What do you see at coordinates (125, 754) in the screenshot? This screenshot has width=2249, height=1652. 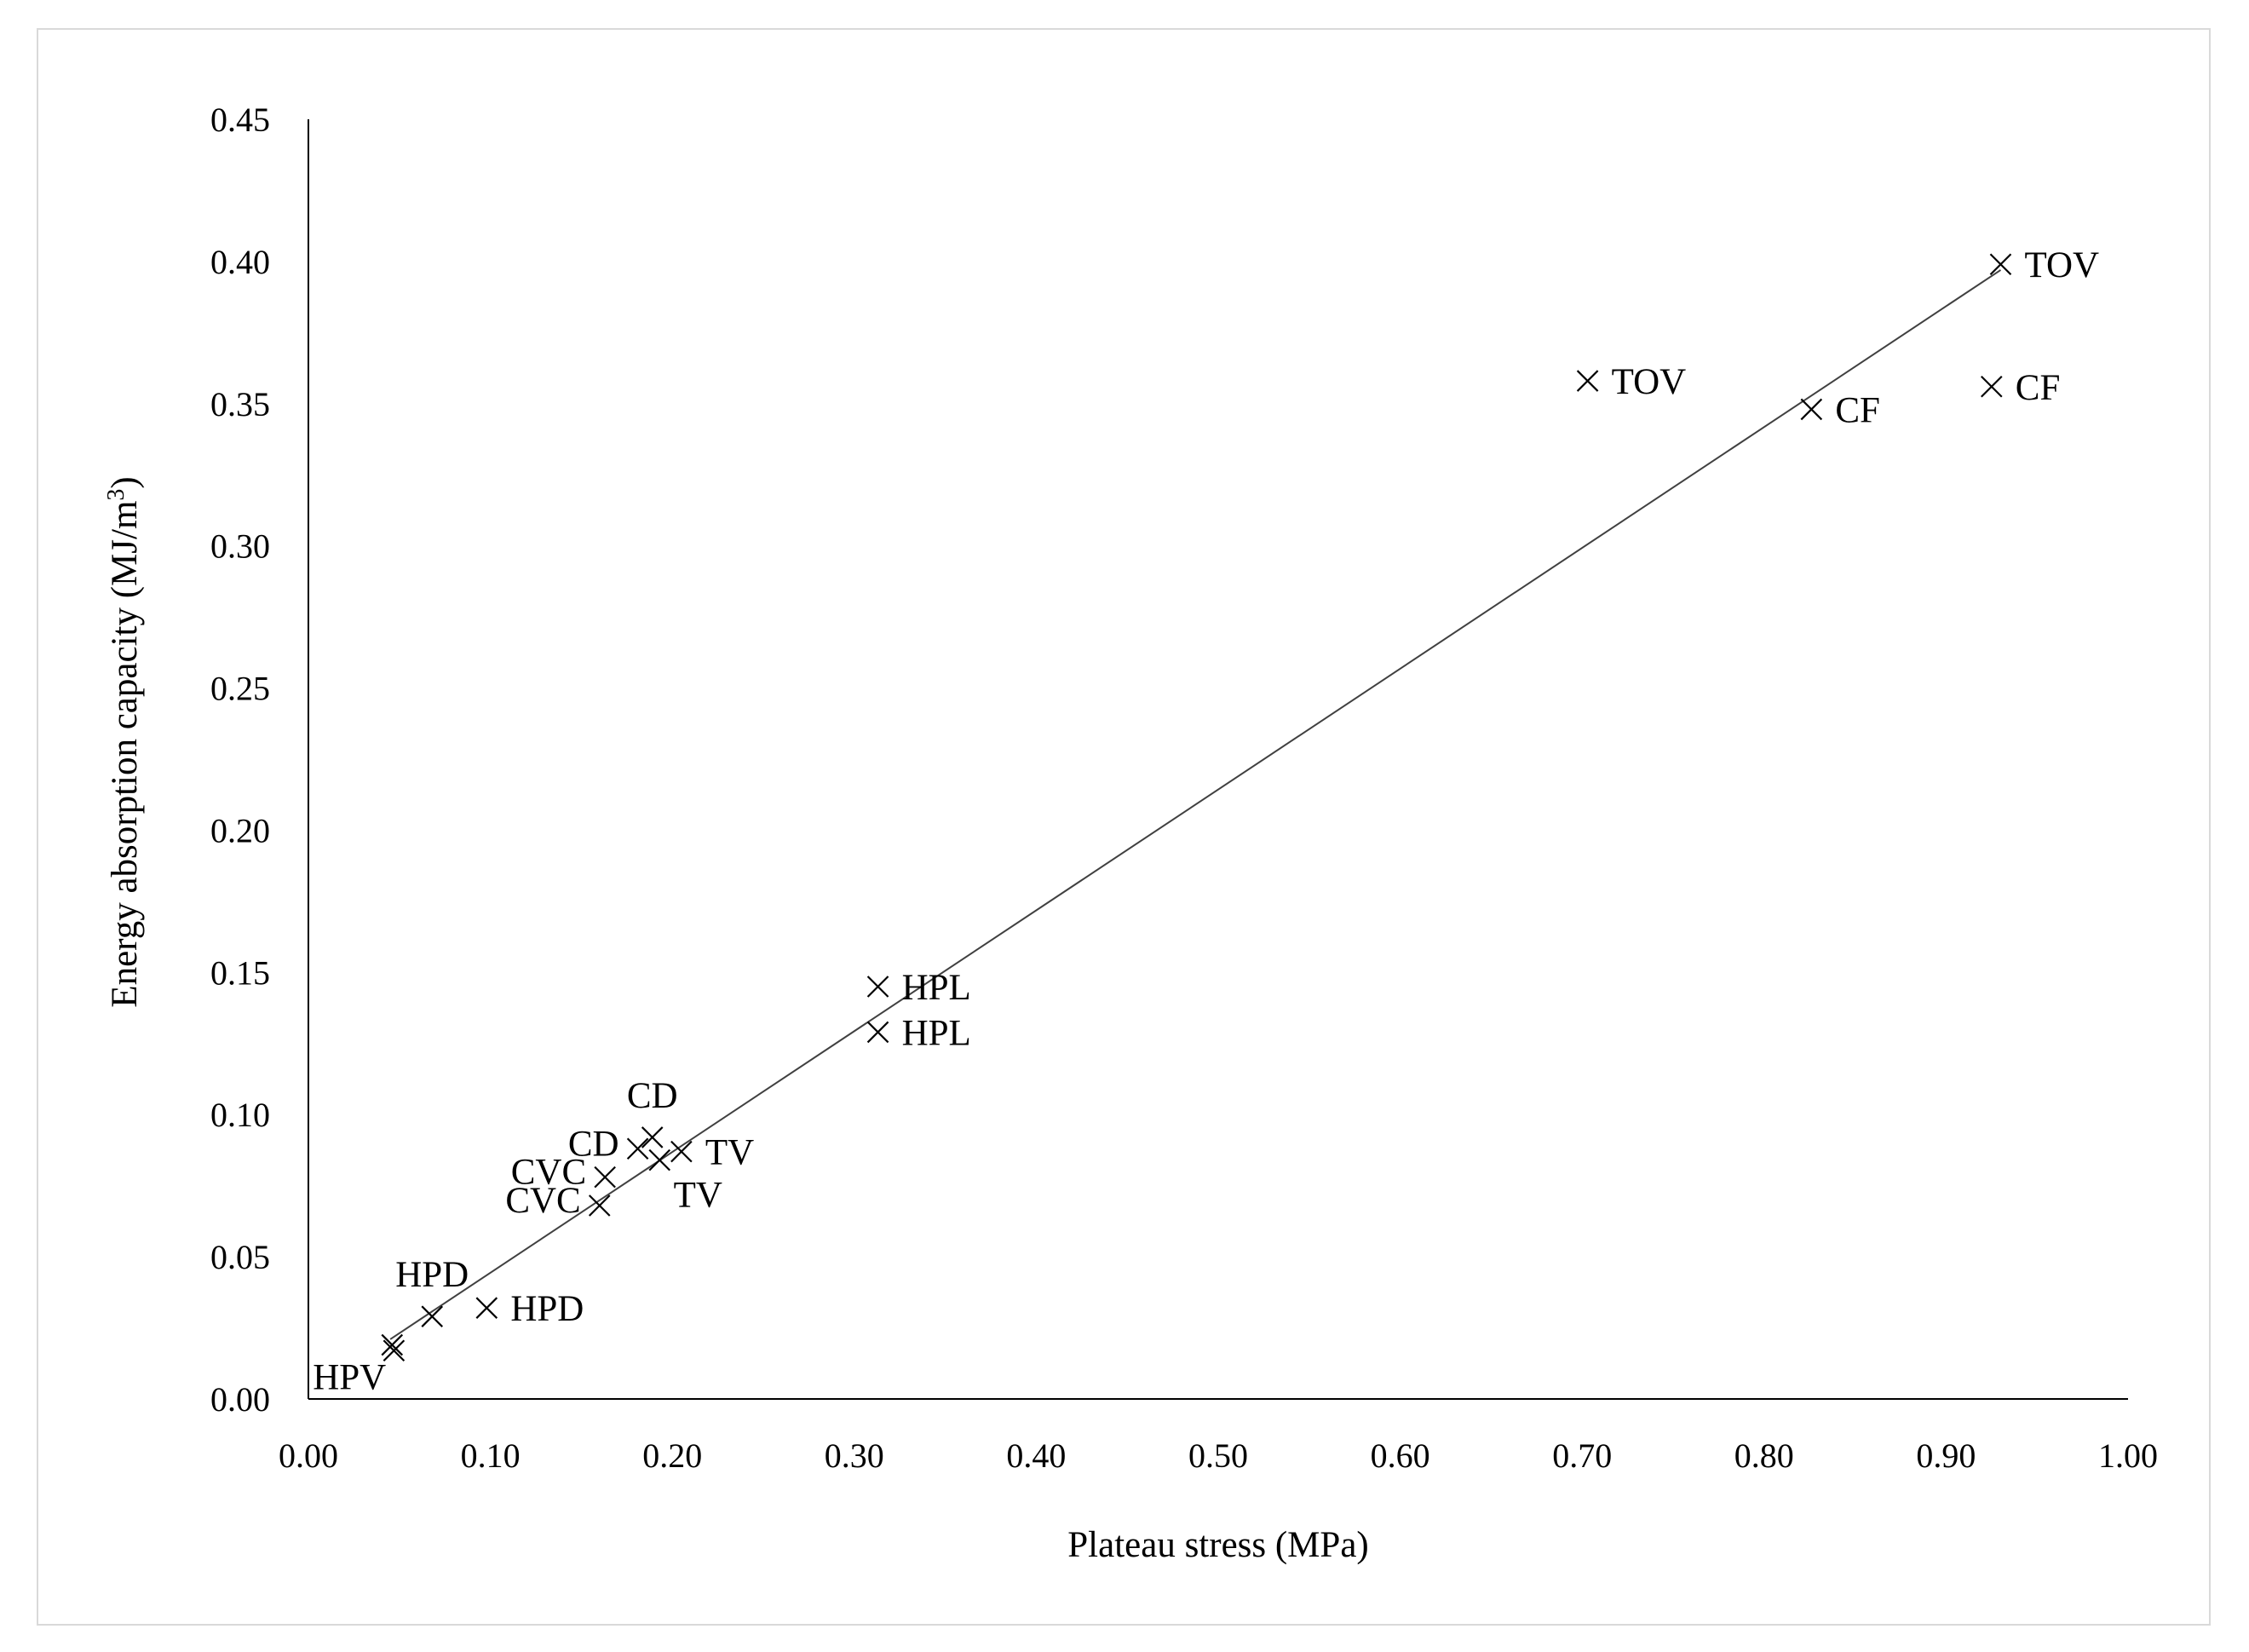 I see `y-axis-title-main: Energy absorption capacity (MJ/m` at bounding box center [125, 754].